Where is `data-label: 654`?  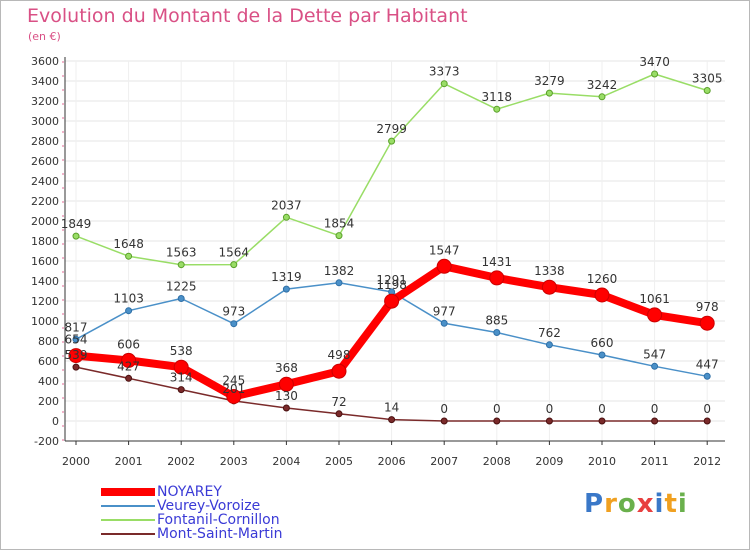 data-label: 654 is located at coordinates (76, 340).